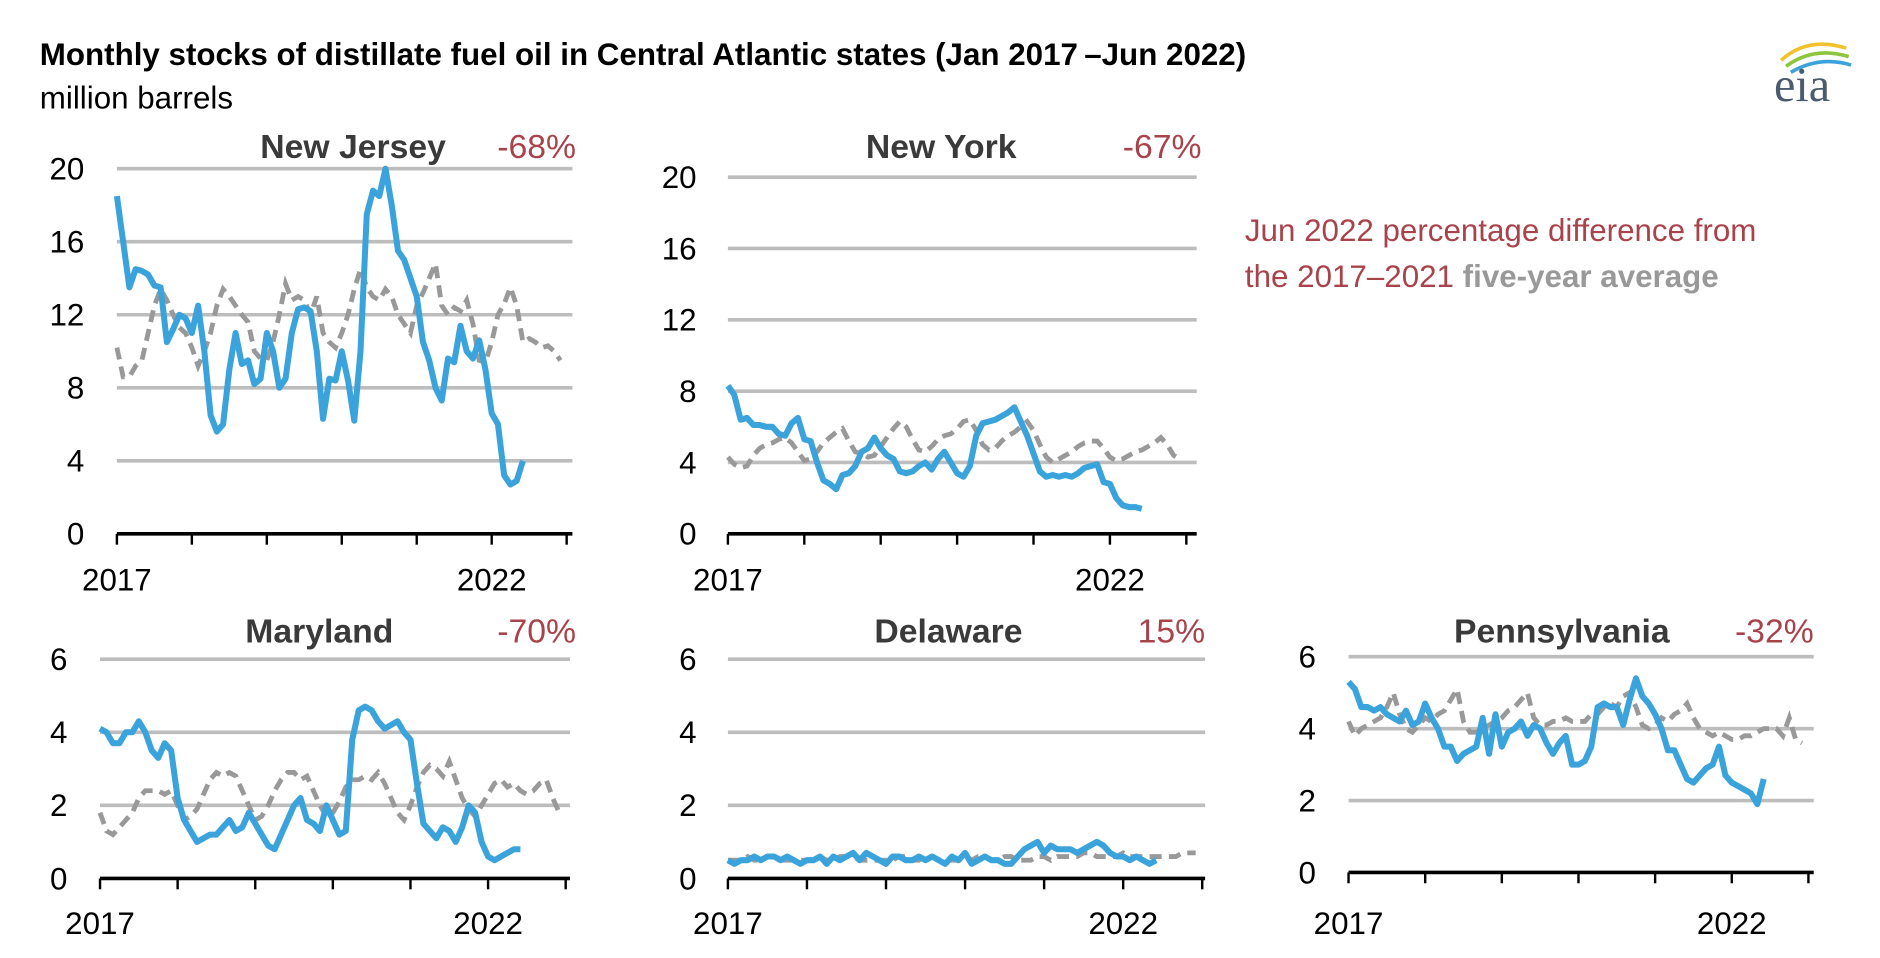  I want to click on panel-maryland: 0 2 4 6 2017 2022 Maryland -70%, so click(313, 776).